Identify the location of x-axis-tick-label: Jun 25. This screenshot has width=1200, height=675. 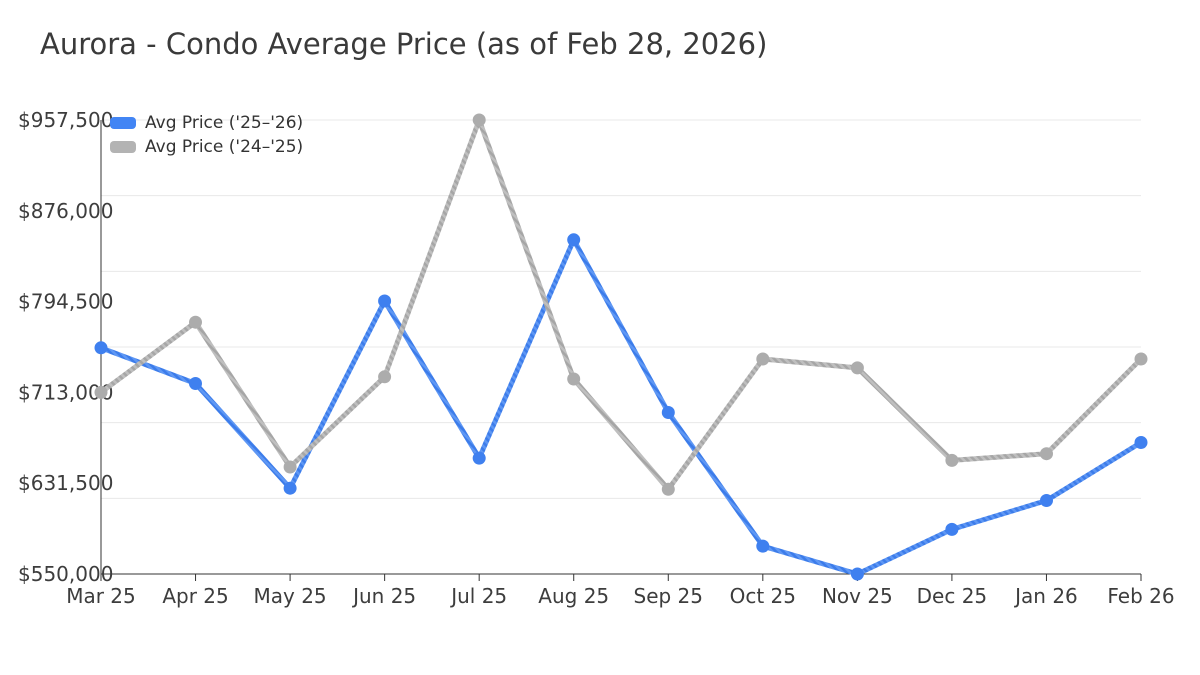
(383, 596).